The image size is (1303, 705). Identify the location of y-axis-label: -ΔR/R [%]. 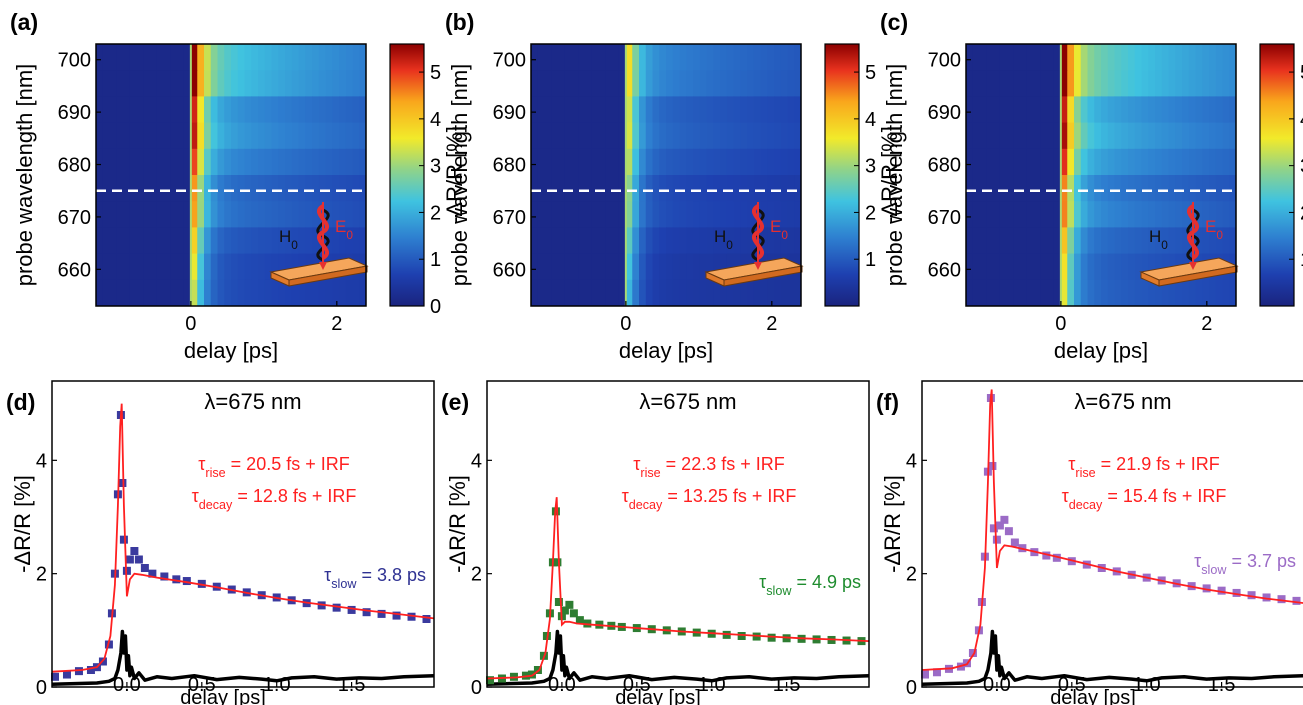
(22, 524).